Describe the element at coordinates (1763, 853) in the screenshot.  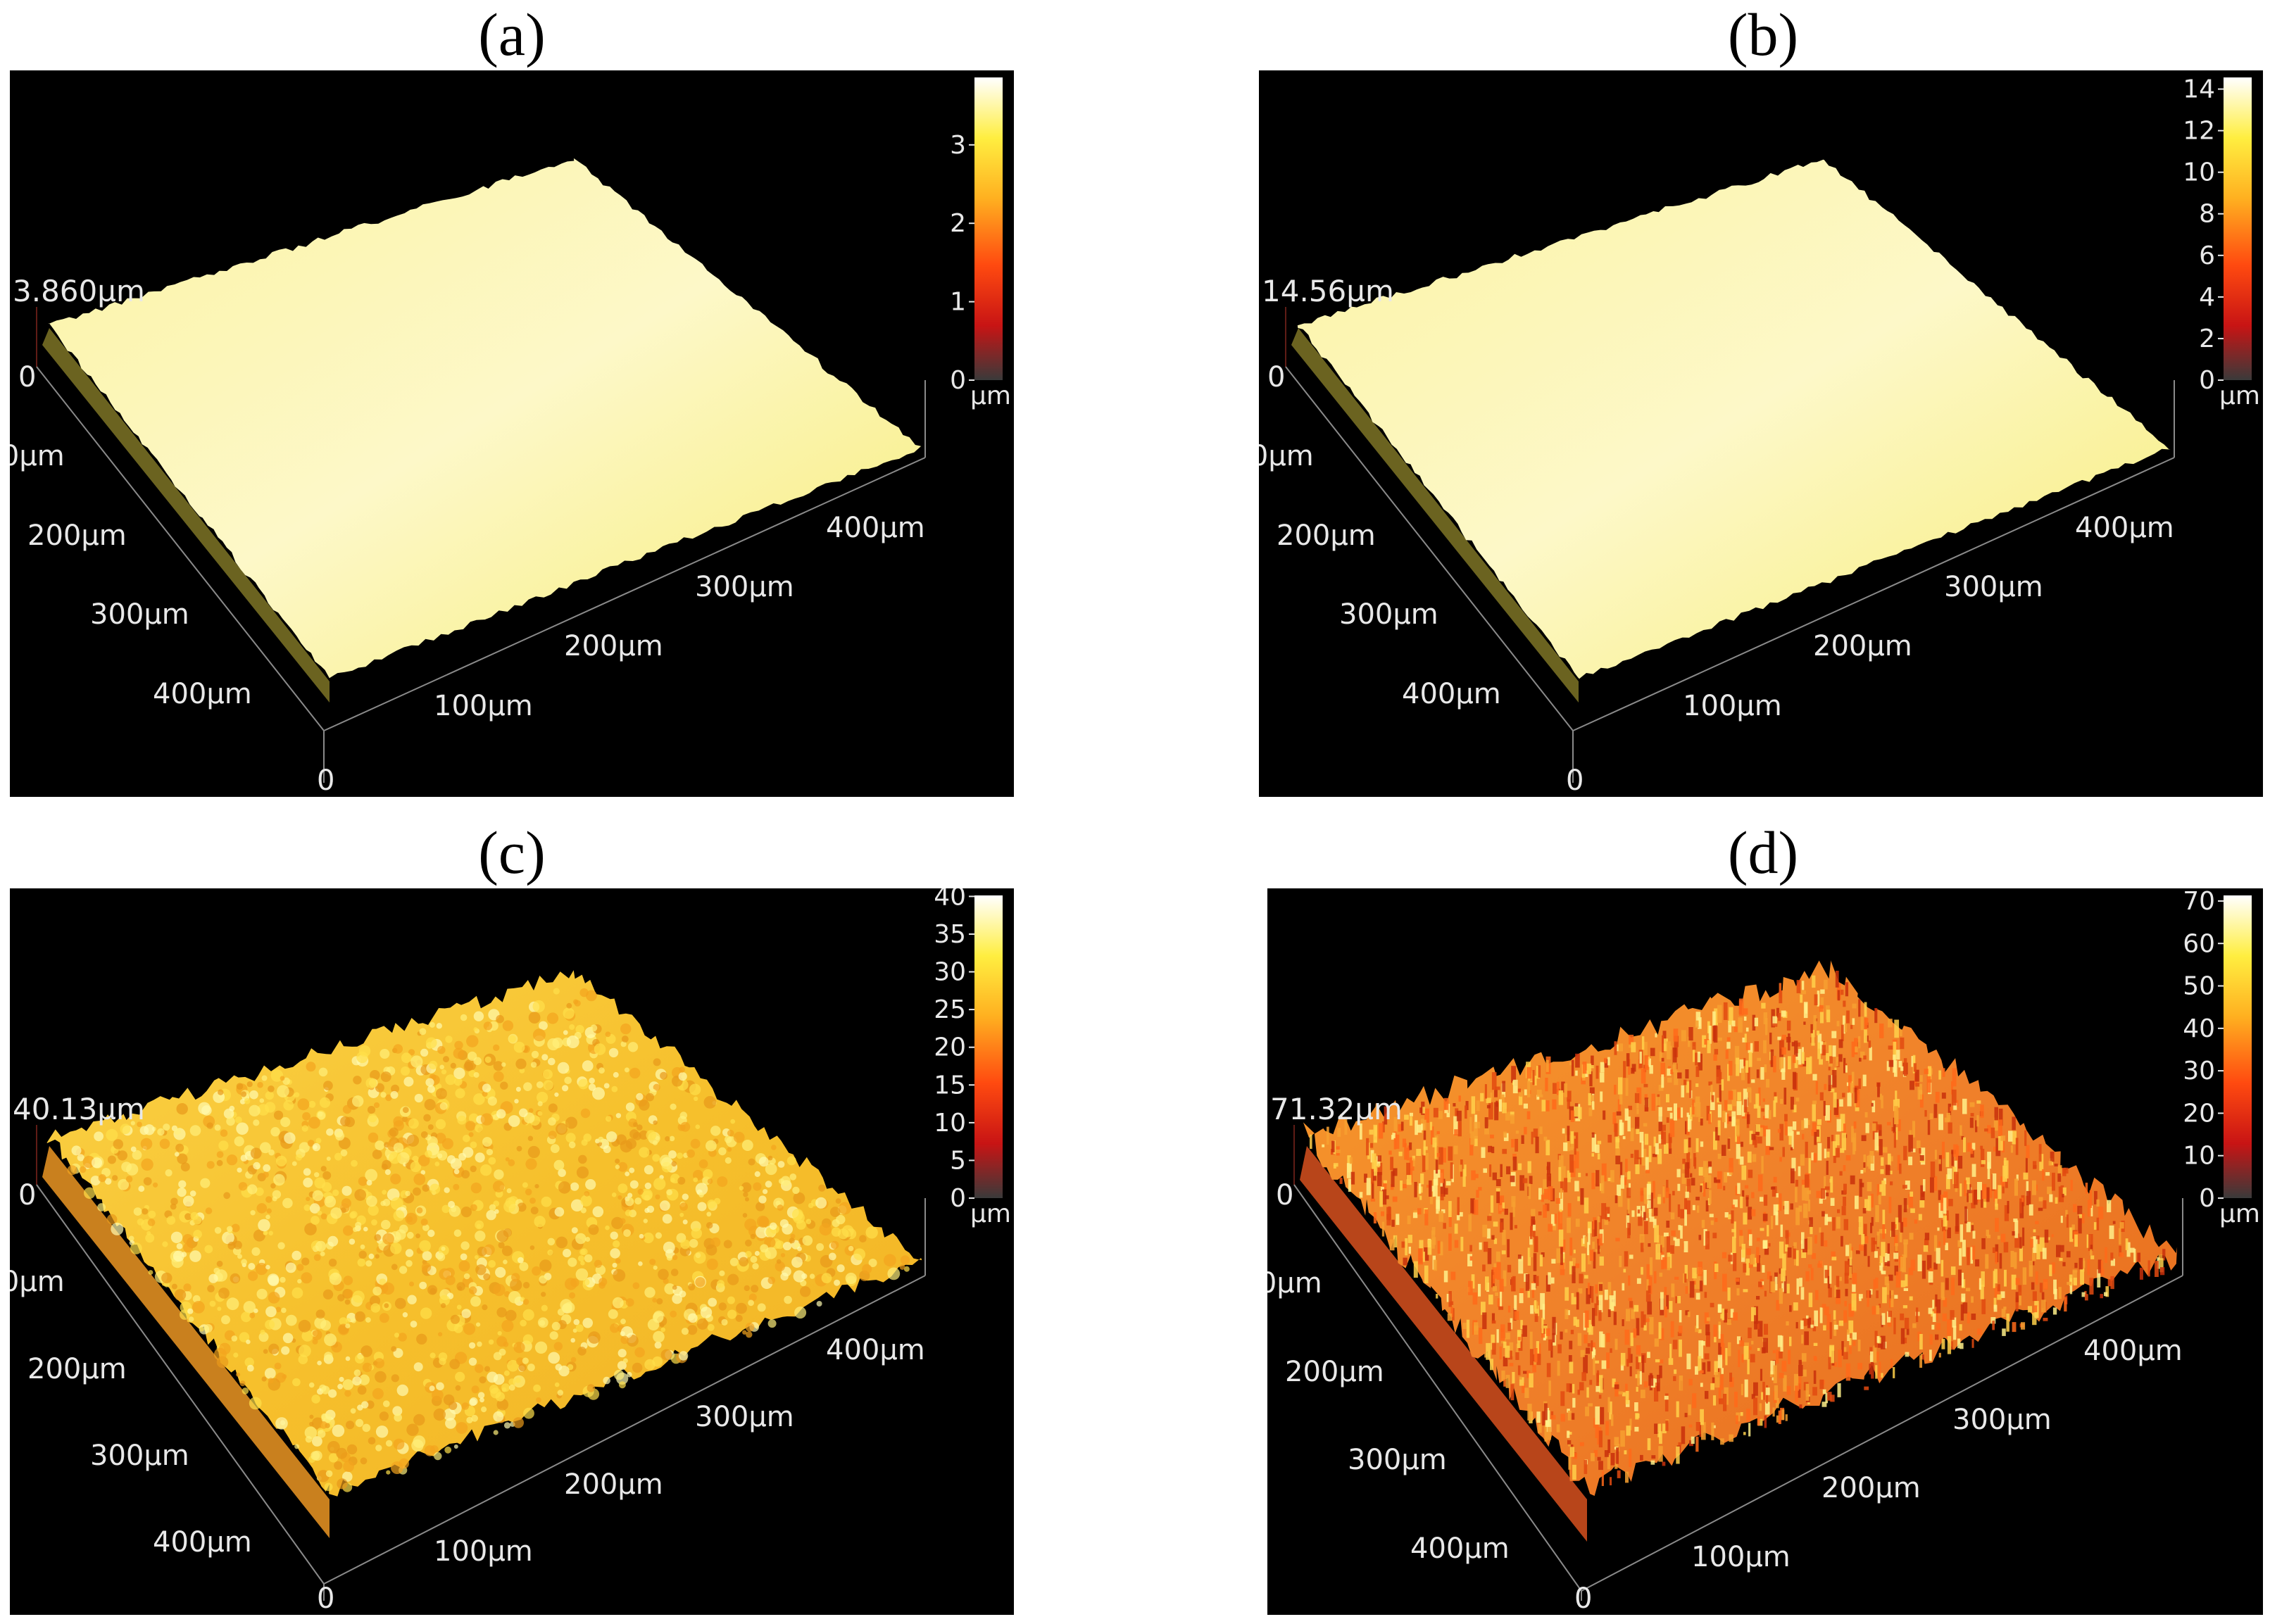
I see `panel-d-caption: (d)` at that location.